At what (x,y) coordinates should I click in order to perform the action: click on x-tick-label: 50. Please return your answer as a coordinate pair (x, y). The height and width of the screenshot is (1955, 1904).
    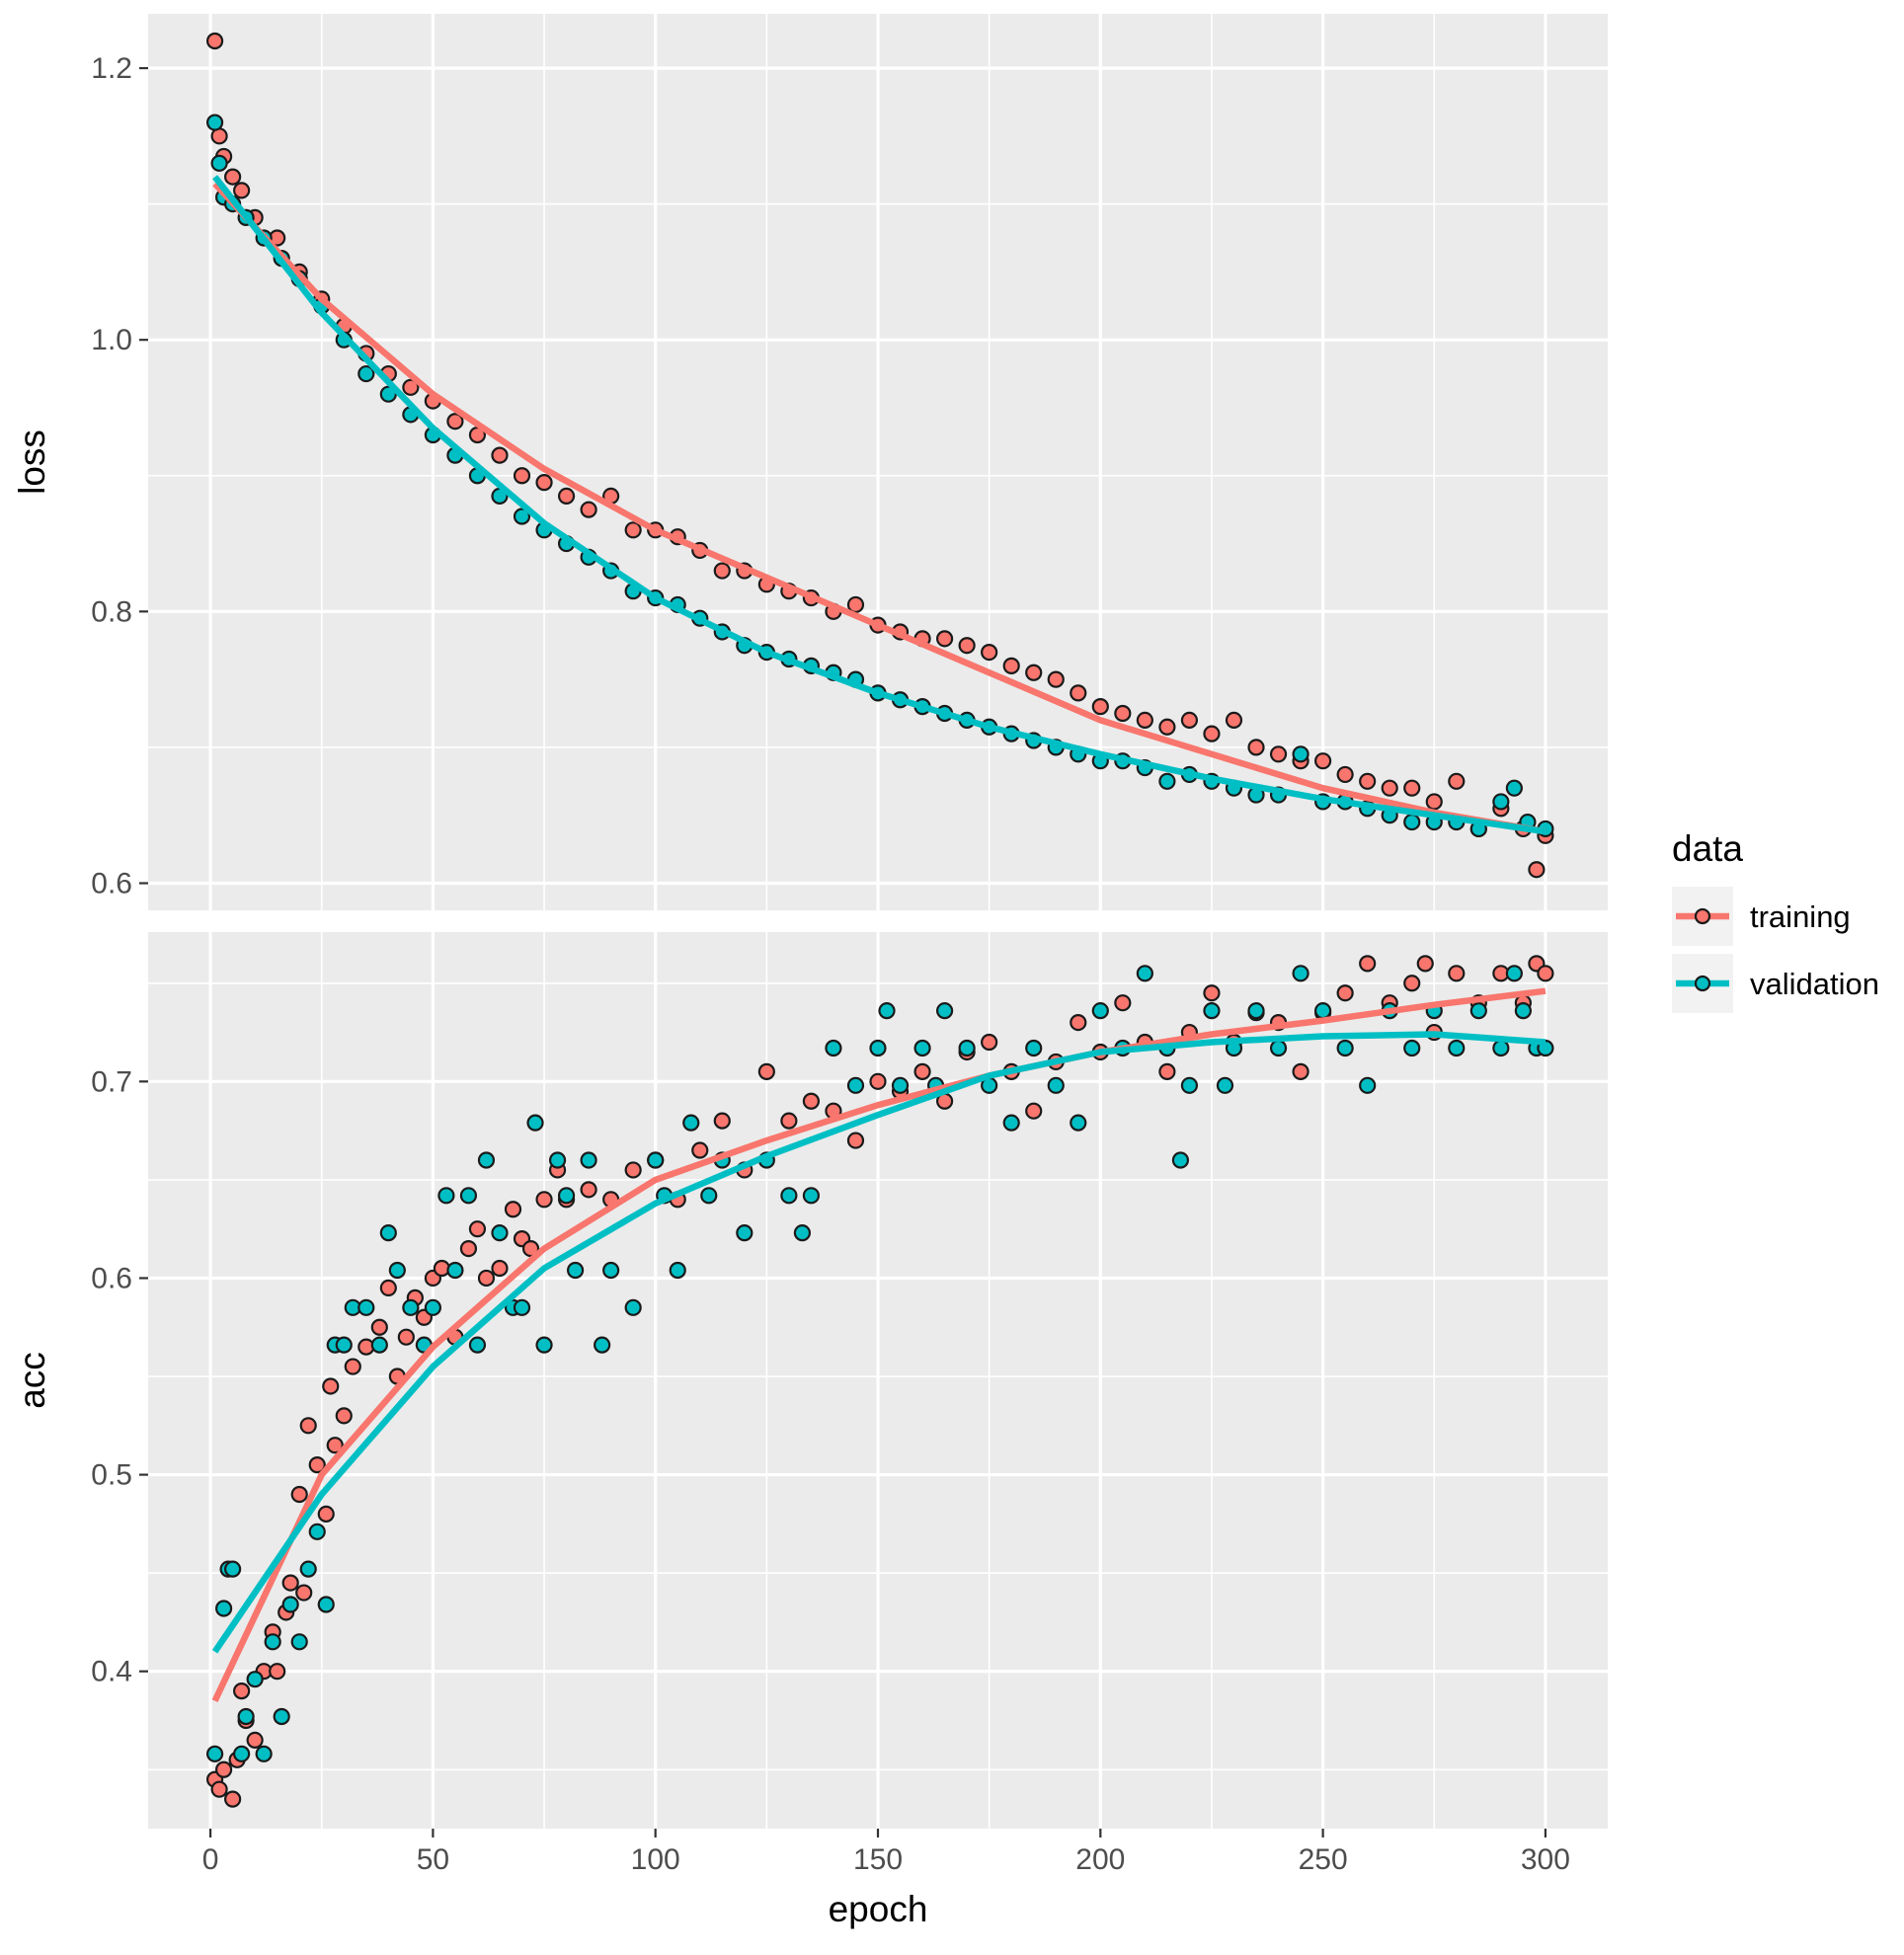
    Looking at the image, I should click on (433, 1860).